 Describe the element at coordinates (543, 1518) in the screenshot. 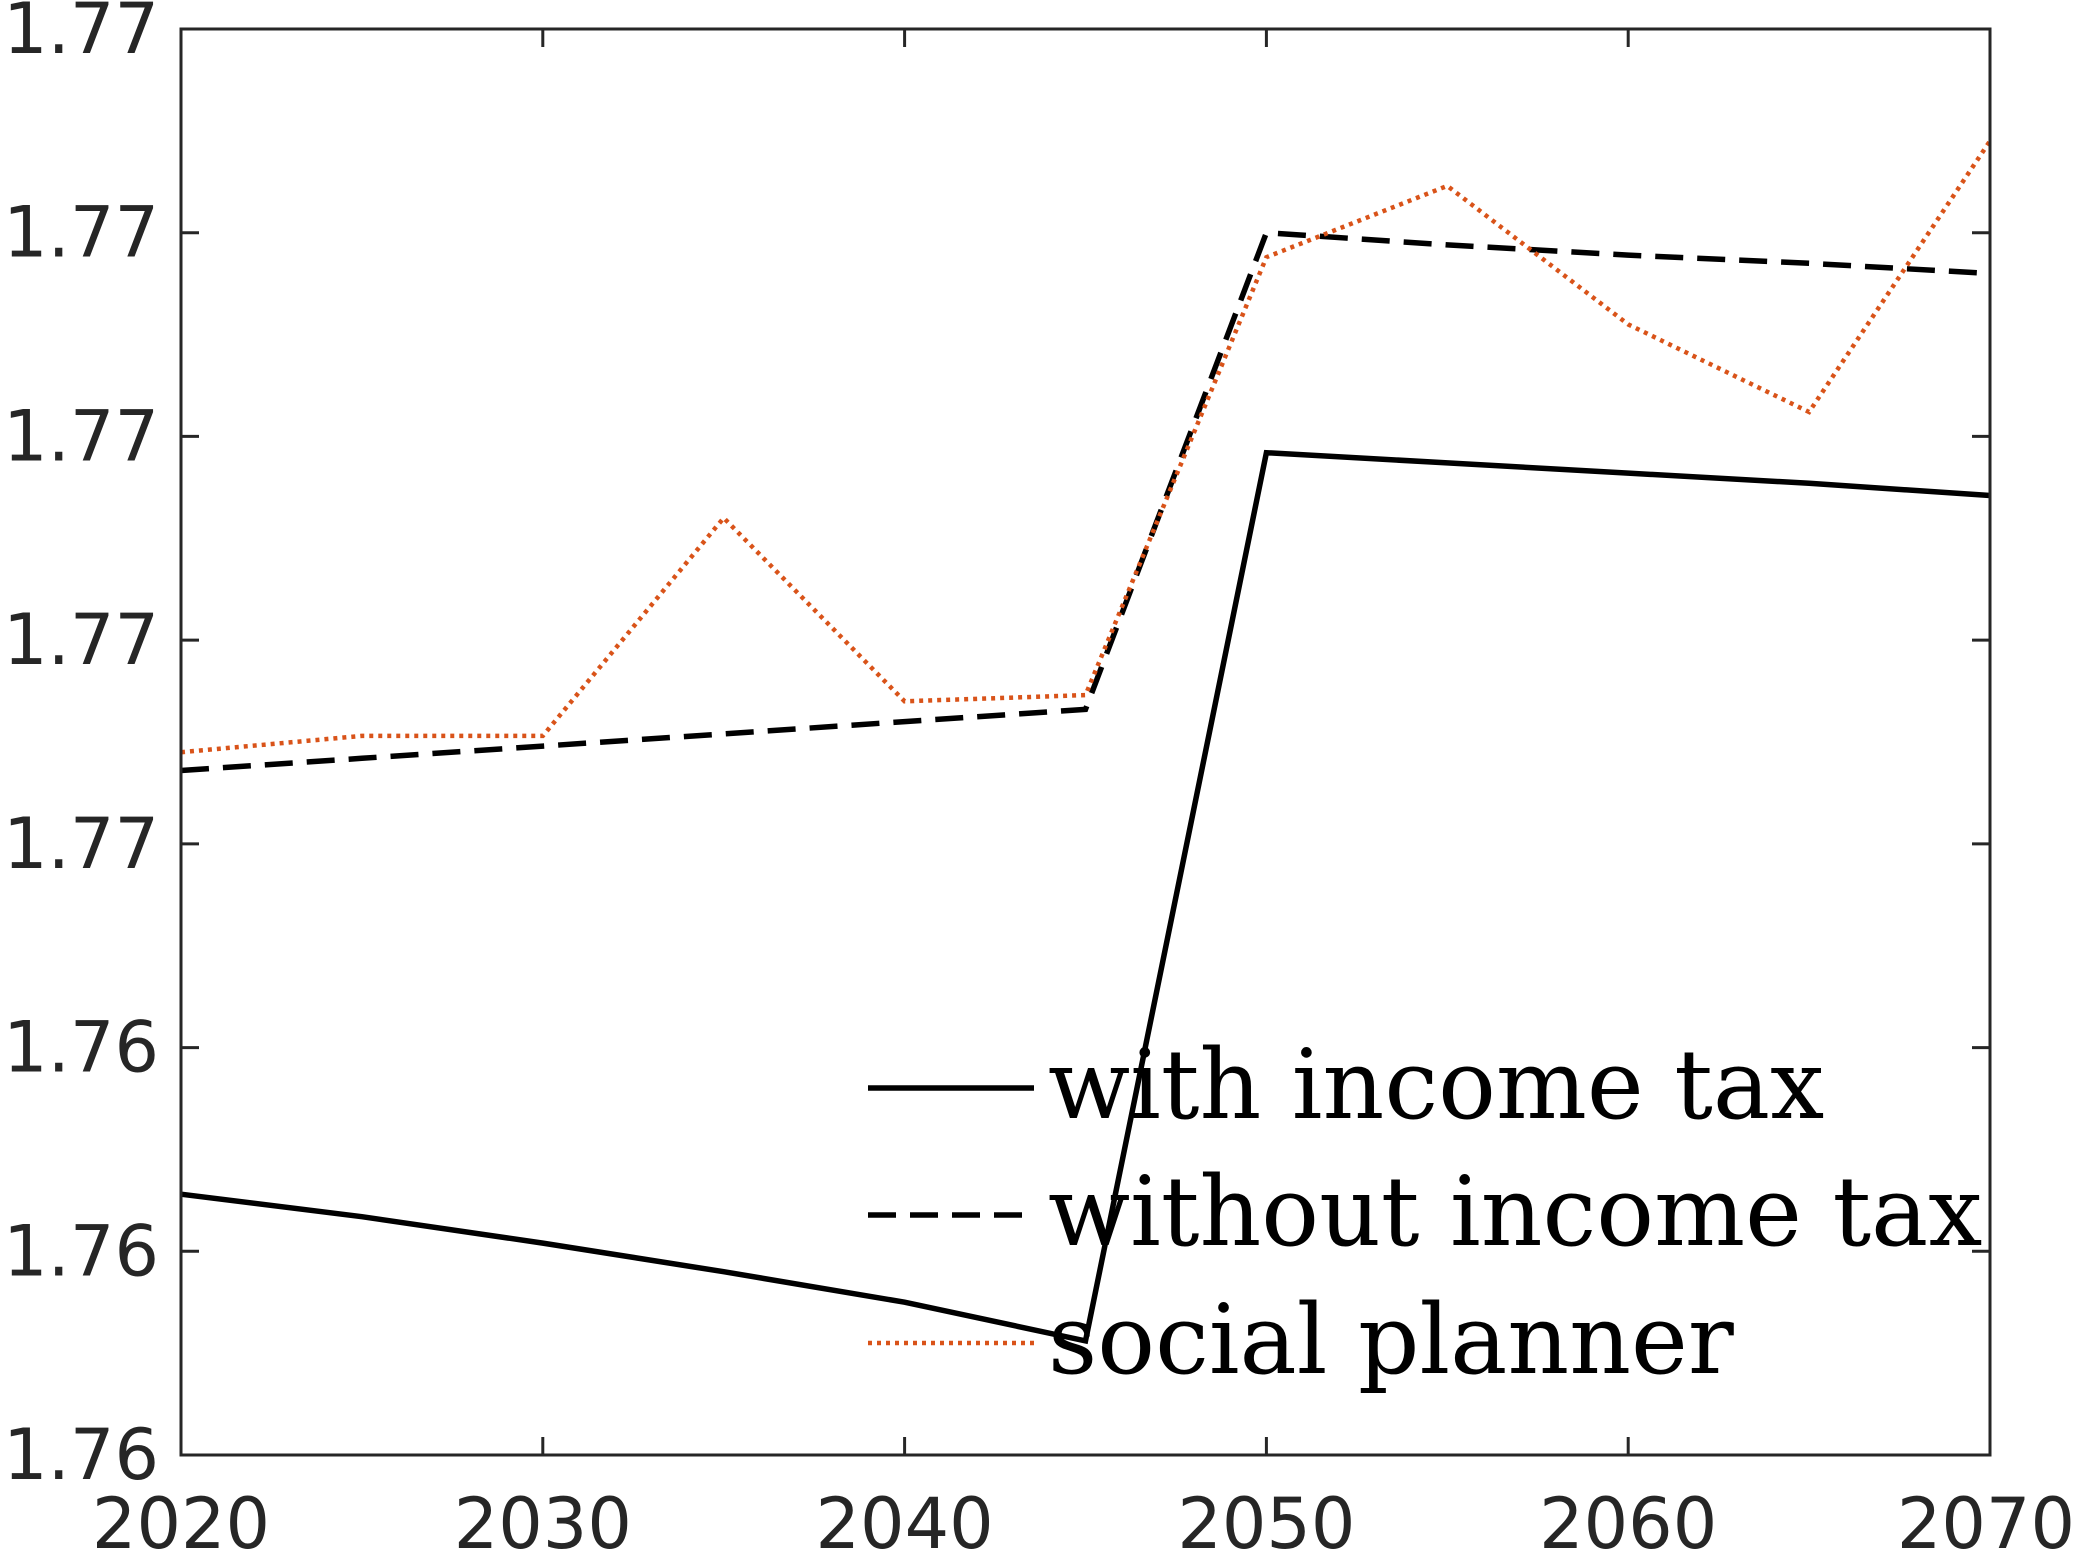

I see `x-tick-label: 2030` at that location.